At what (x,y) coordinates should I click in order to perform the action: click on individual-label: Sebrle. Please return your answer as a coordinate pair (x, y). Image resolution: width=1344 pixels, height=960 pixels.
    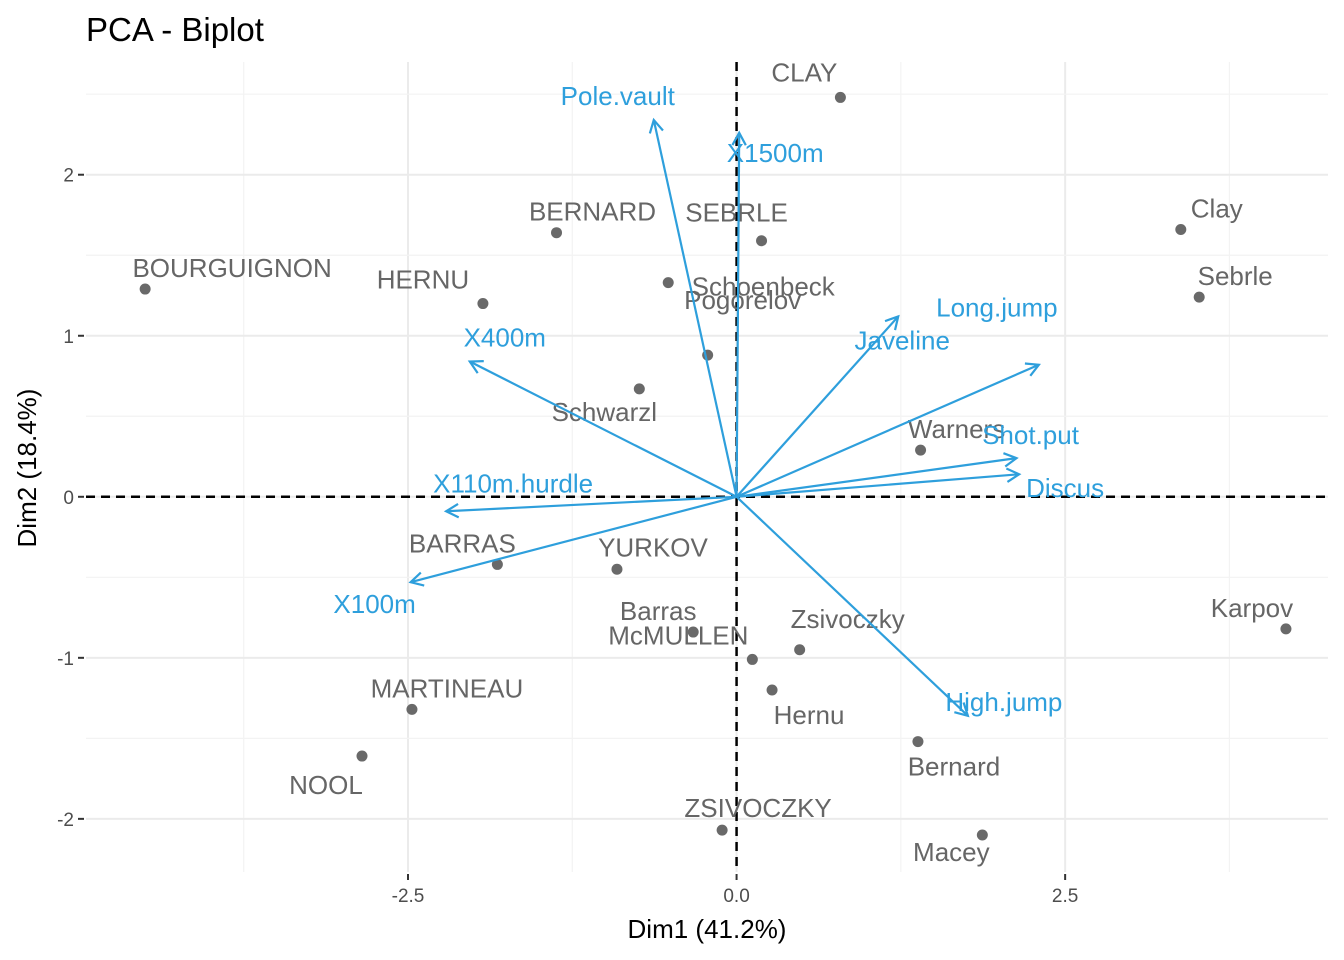
    Looking at the image, I should click on (1235, 276).